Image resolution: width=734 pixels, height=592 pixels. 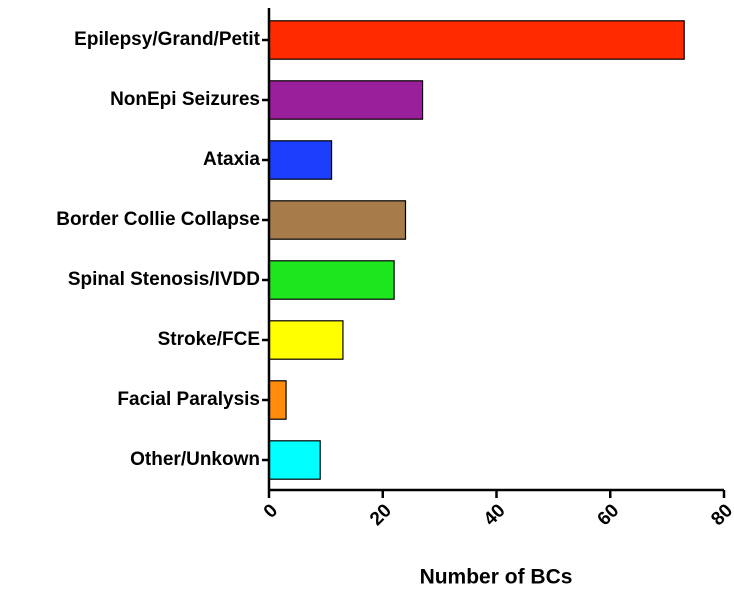 I want to click on y-tick-label: Ataxia, so click(x=231, y=159).